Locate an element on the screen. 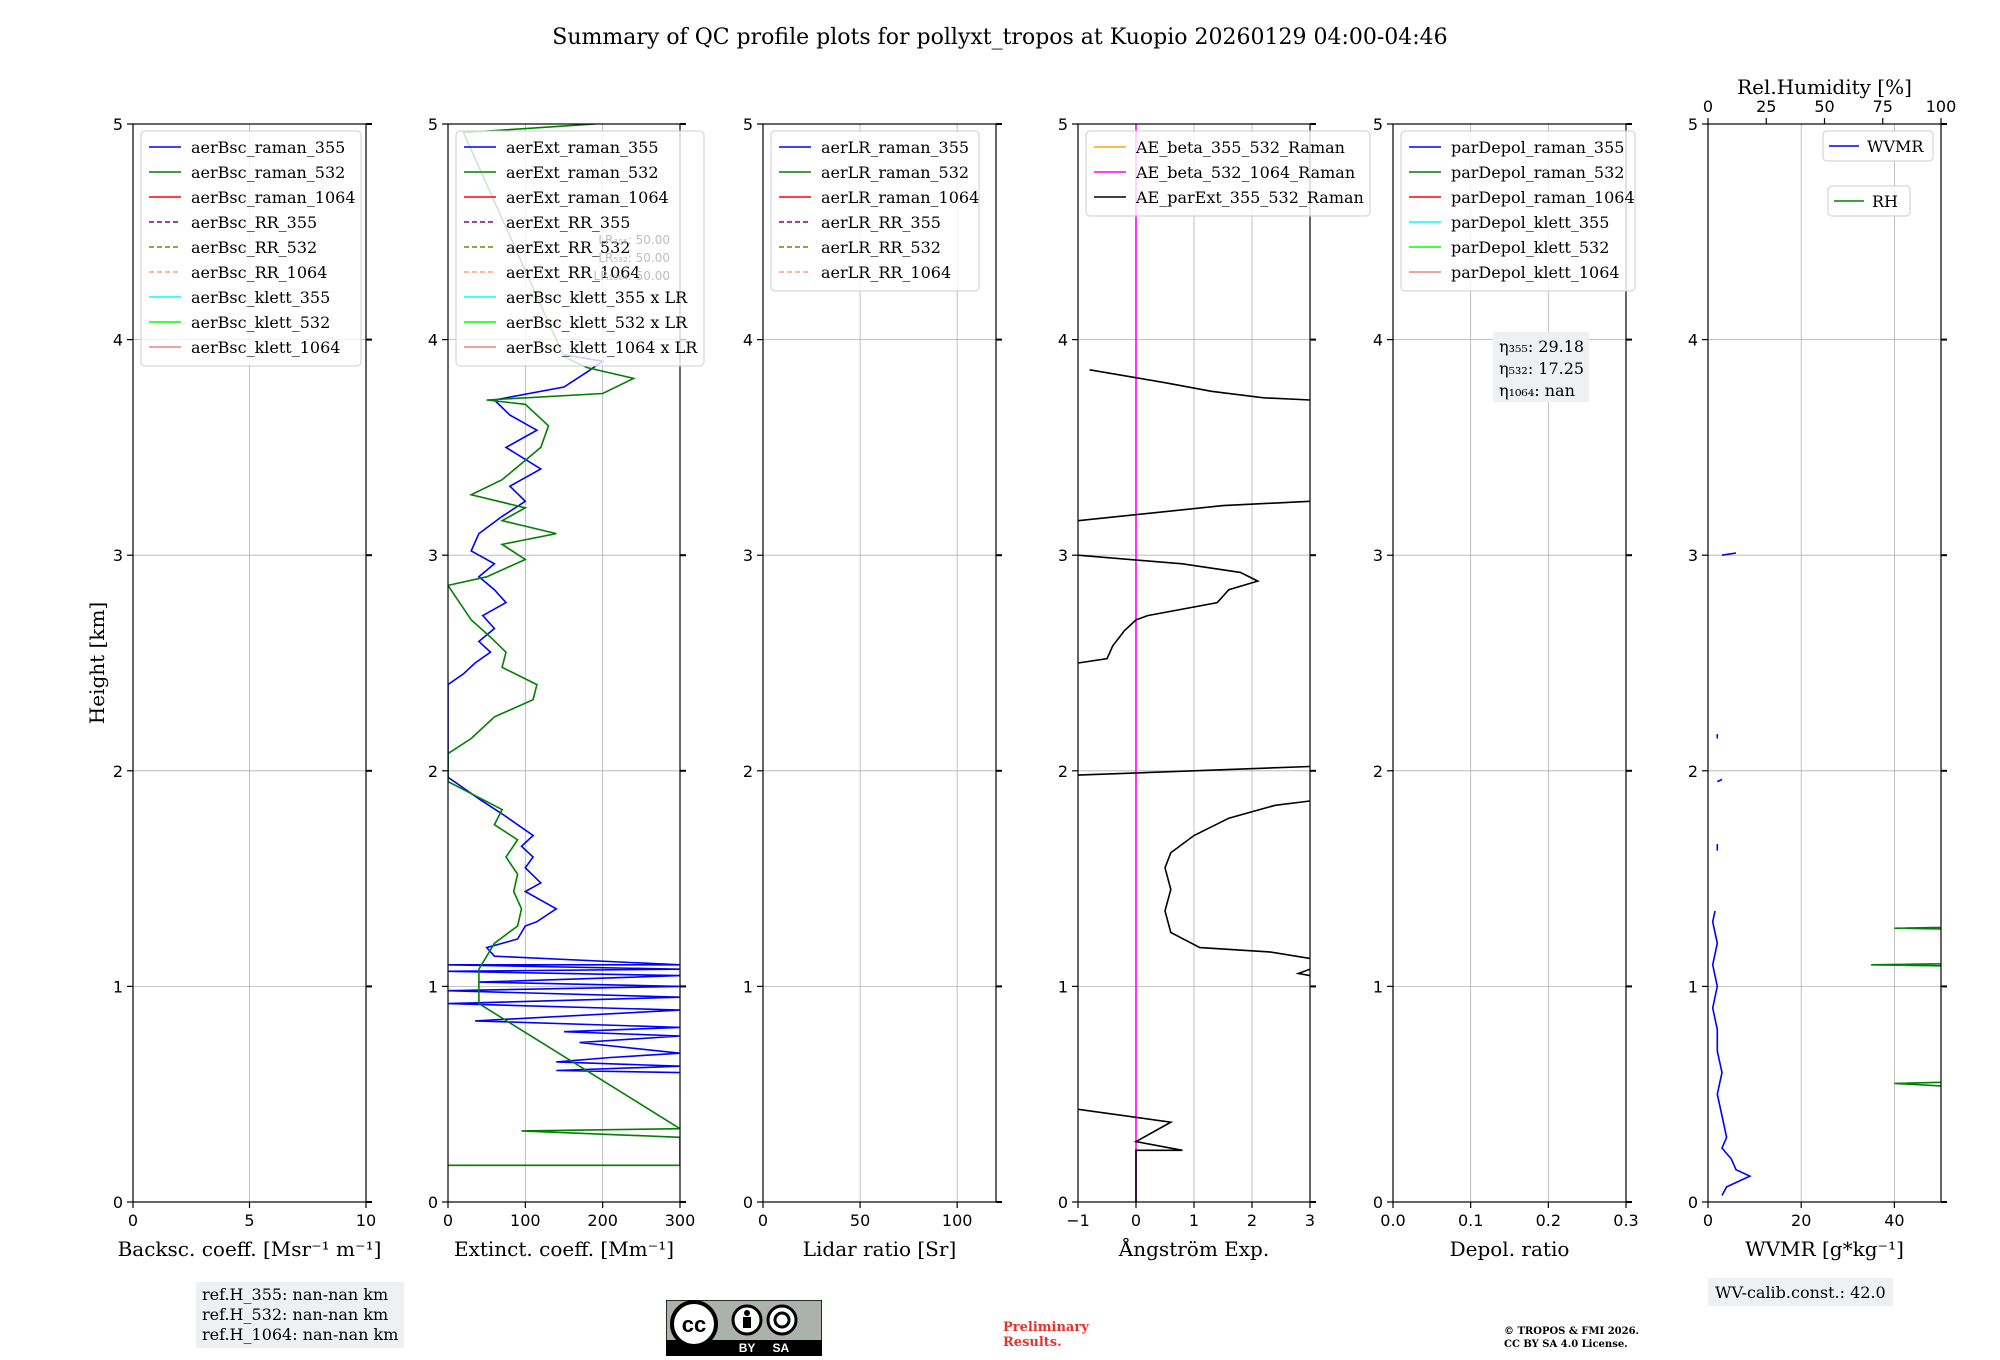 This screenshot has width=2000, height=1360. x2-tick-label: 100 is located at coordinates (1941, 106).